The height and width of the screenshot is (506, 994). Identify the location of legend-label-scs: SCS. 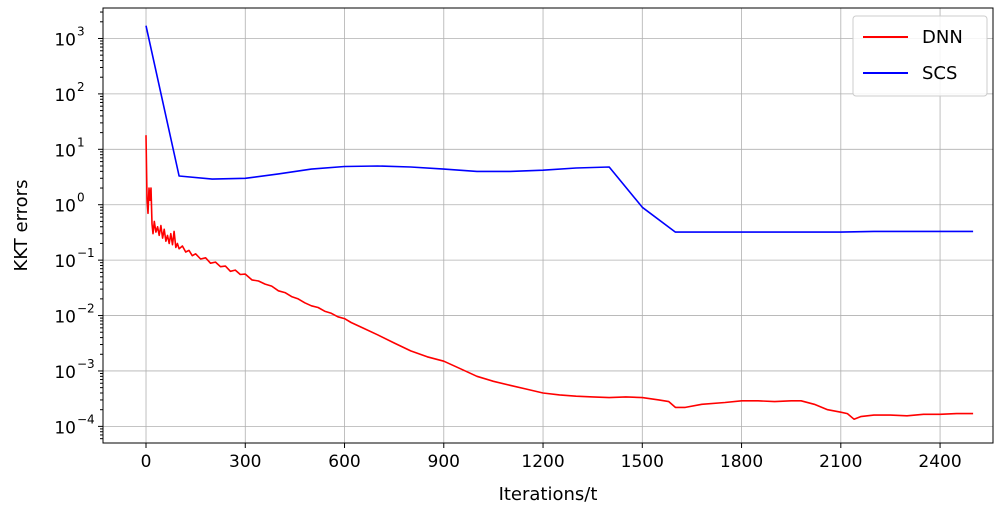
(939, 73).